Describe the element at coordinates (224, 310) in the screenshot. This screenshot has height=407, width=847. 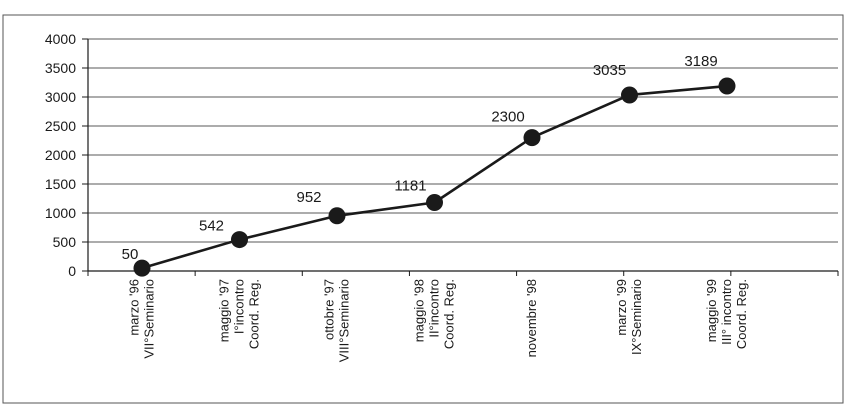
I see `x-tick-label: maggio '97` at that location.